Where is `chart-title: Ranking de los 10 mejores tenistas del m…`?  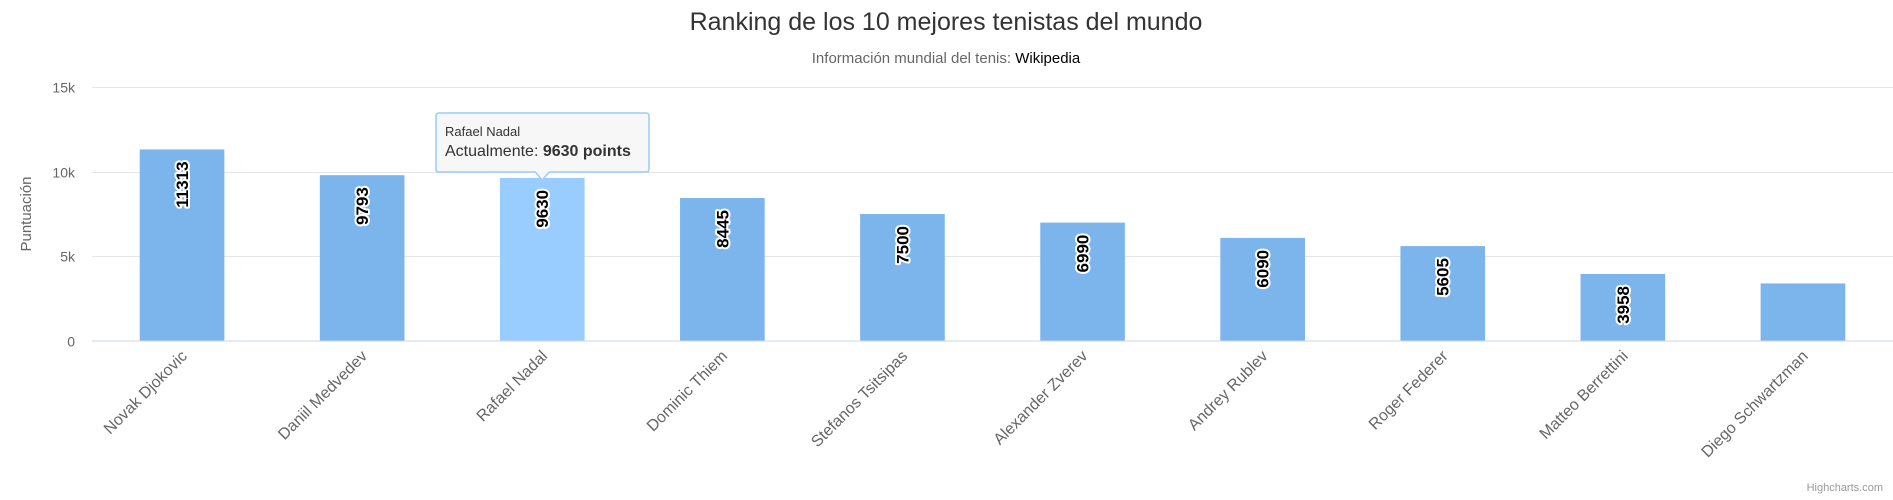 chart-title: Ranking de los 10 mejores tenistas del m… is located at coordinates (946, 22).